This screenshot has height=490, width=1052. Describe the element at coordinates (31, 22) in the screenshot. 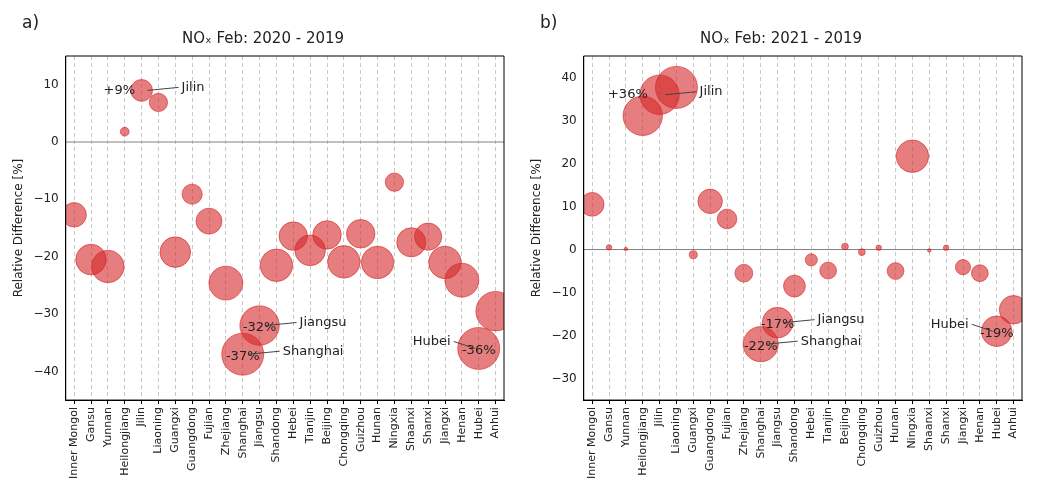

I see `text: a)` at that location.